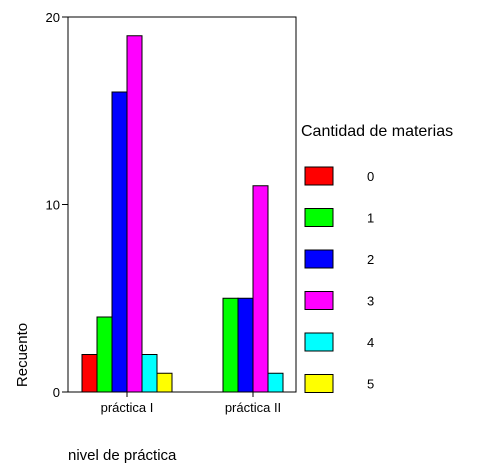 The image size is (485, 467). What do you see at coordinates (245, 345) in the screenshot?
I see `bar-práctica-II-series-2` at bounding box center [245, 345].